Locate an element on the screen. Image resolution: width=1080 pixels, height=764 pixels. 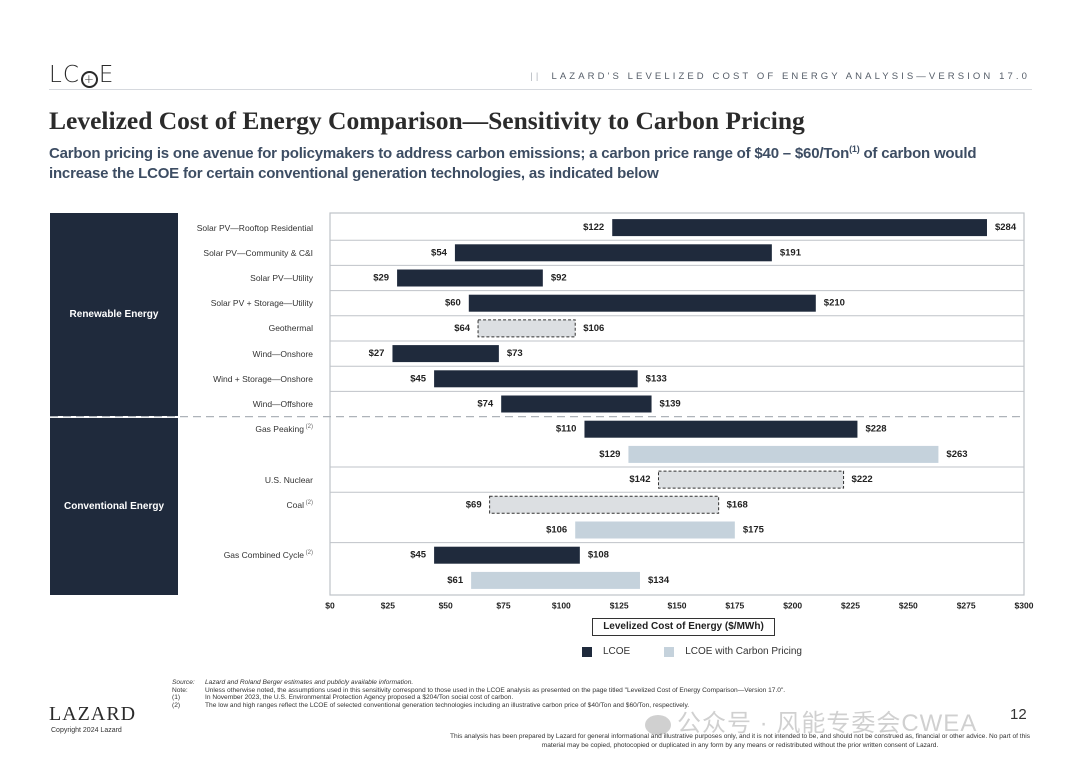
legend-item-lcoe-carbon: LCOE with Carbon Pricing is located at coordinates (733, 651).